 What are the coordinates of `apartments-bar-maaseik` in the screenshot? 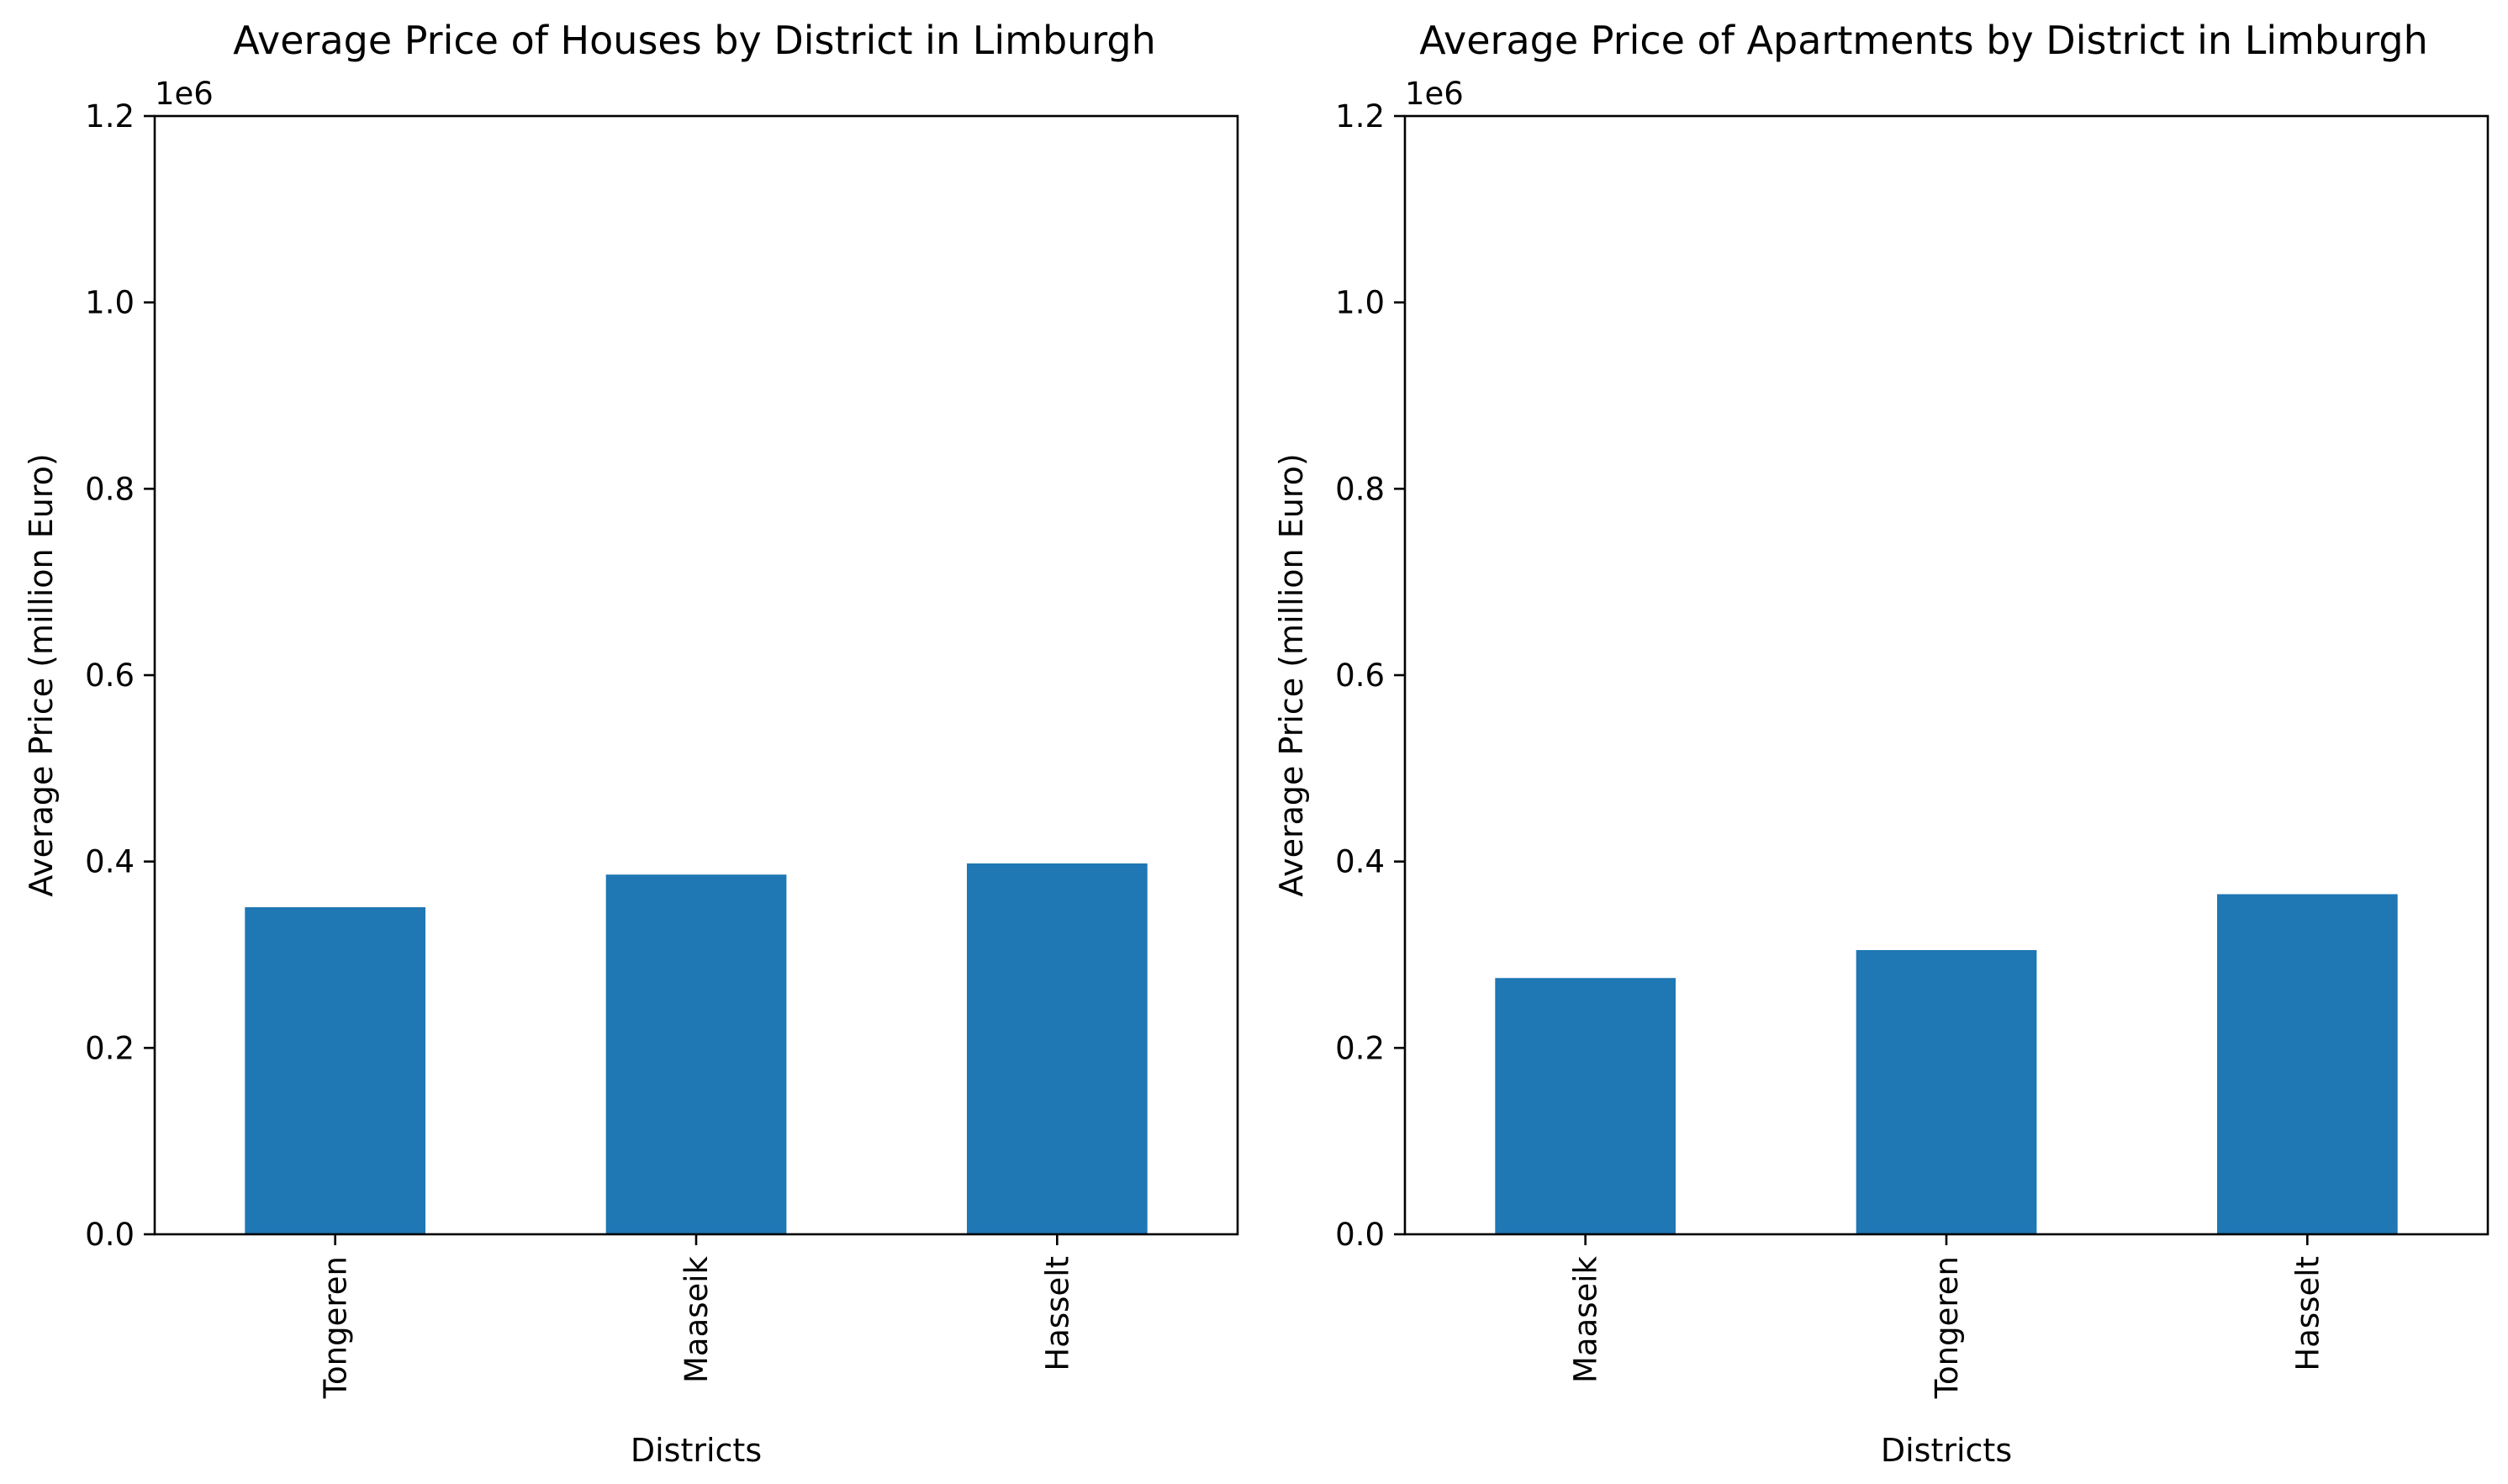 It's located at (1586, 1106).